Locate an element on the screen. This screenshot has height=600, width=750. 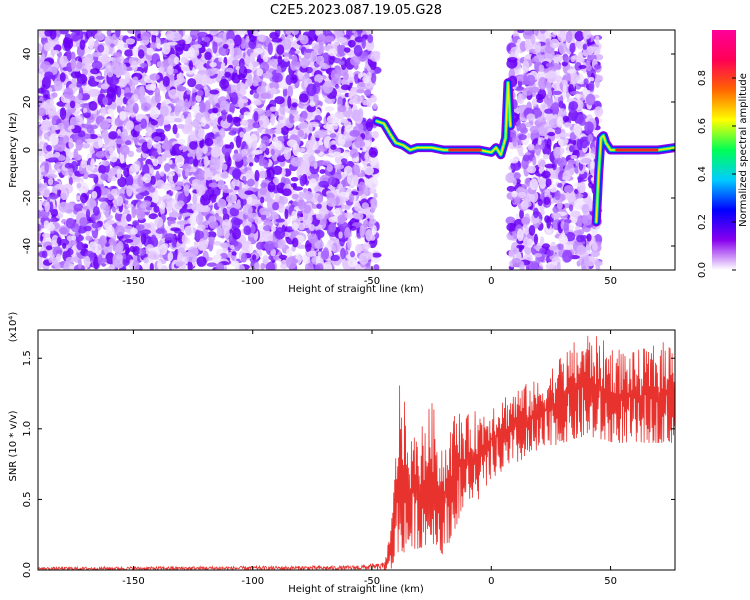
x-tick-label: -100 is located at coordinates (252, 581).